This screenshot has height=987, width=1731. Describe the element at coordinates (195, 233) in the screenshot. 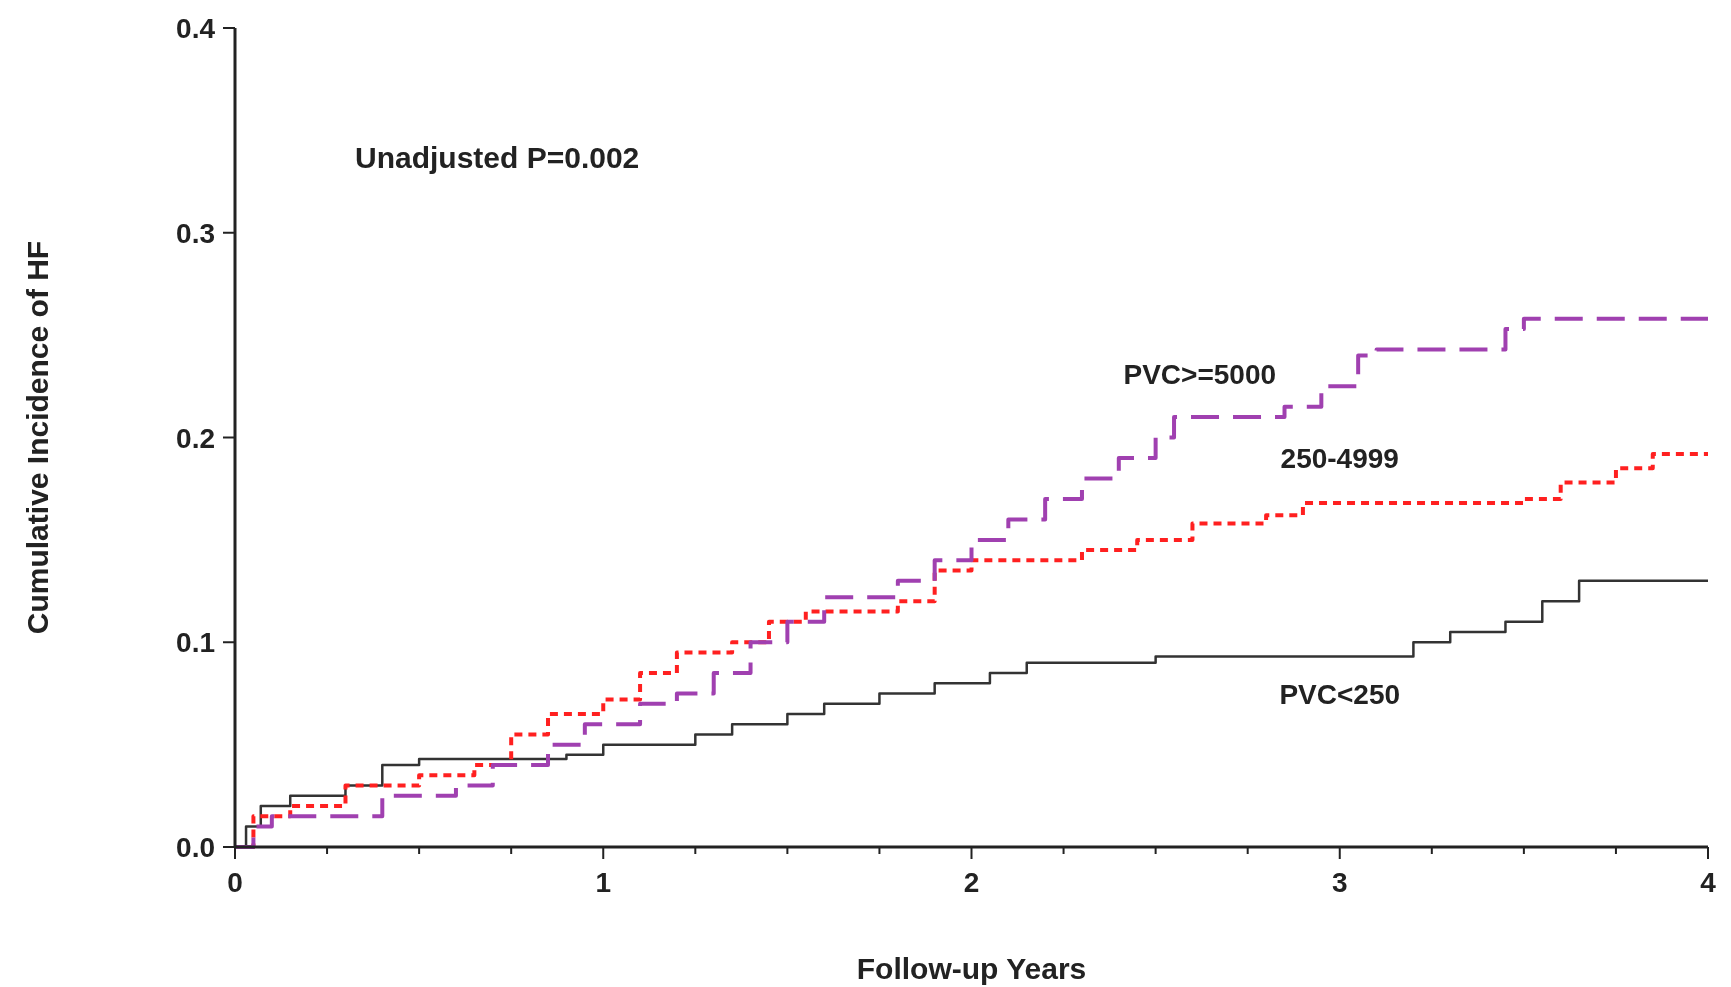

I see `y-tick-label: 0.3` at that location.